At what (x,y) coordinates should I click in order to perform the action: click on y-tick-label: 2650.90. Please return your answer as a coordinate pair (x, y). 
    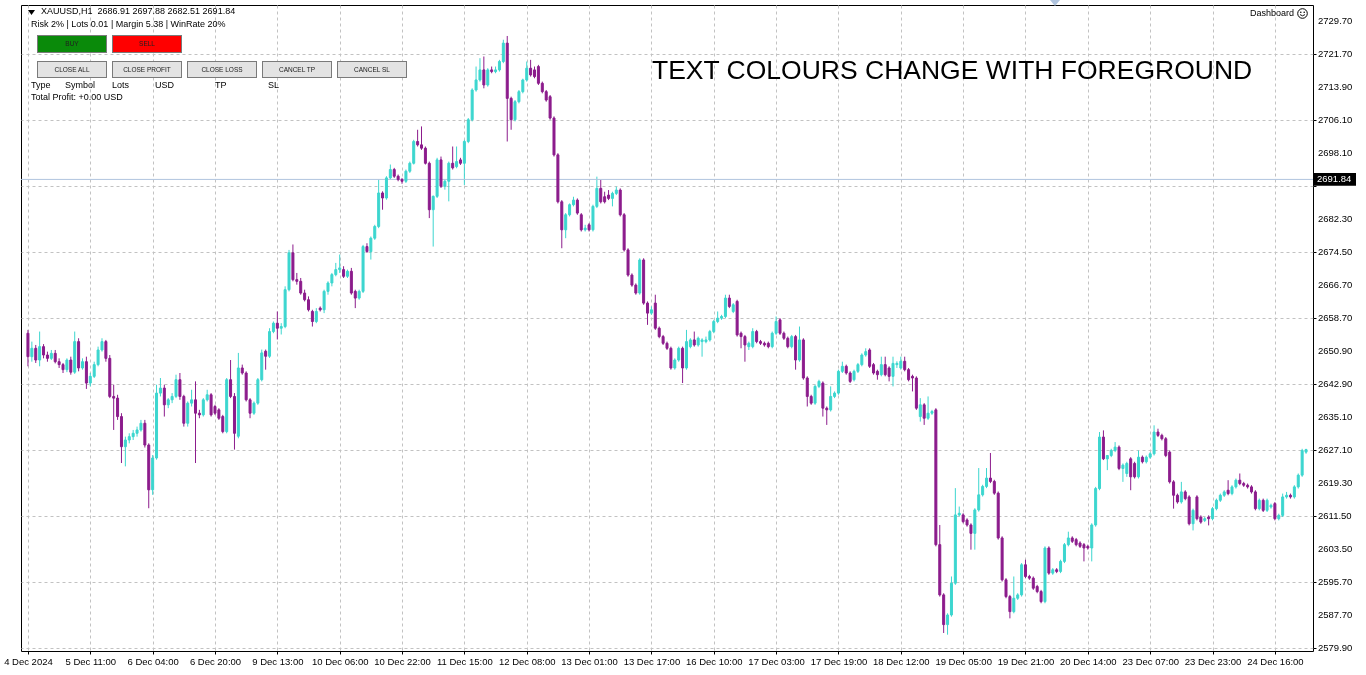
    Looking at the image, I should click on (1335, 350).